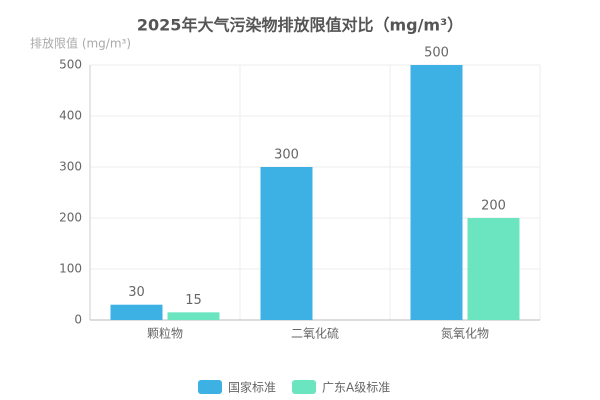 This screenshot has width=600, height=400. What do you see at coordinates (70, 116) in the screenshot?
I see `y-tick-label: 400` at bounding box center [70, 116].